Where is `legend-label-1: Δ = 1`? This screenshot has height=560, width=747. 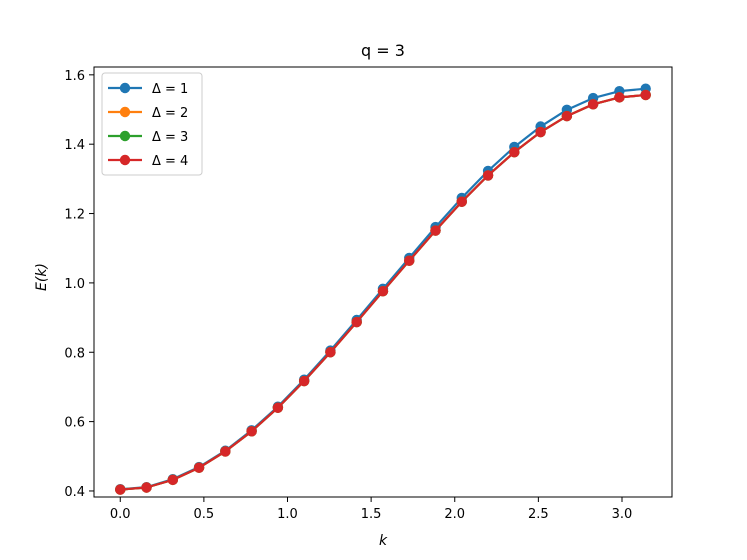
legend-label-1: Δ = 1 is located at coordinates (170, 89).